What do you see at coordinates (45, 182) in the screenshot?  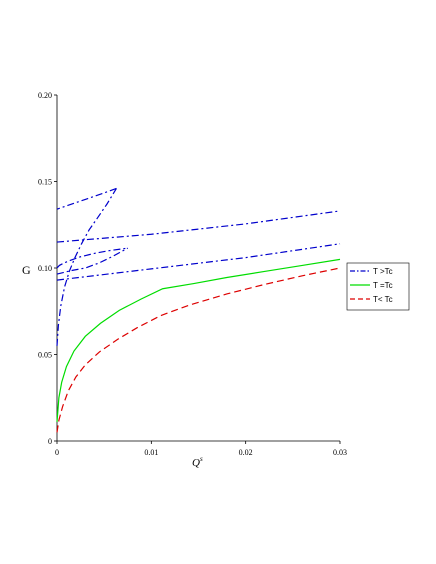 I see `y-tick-label: 0.15` at bounding box center [45, 182].